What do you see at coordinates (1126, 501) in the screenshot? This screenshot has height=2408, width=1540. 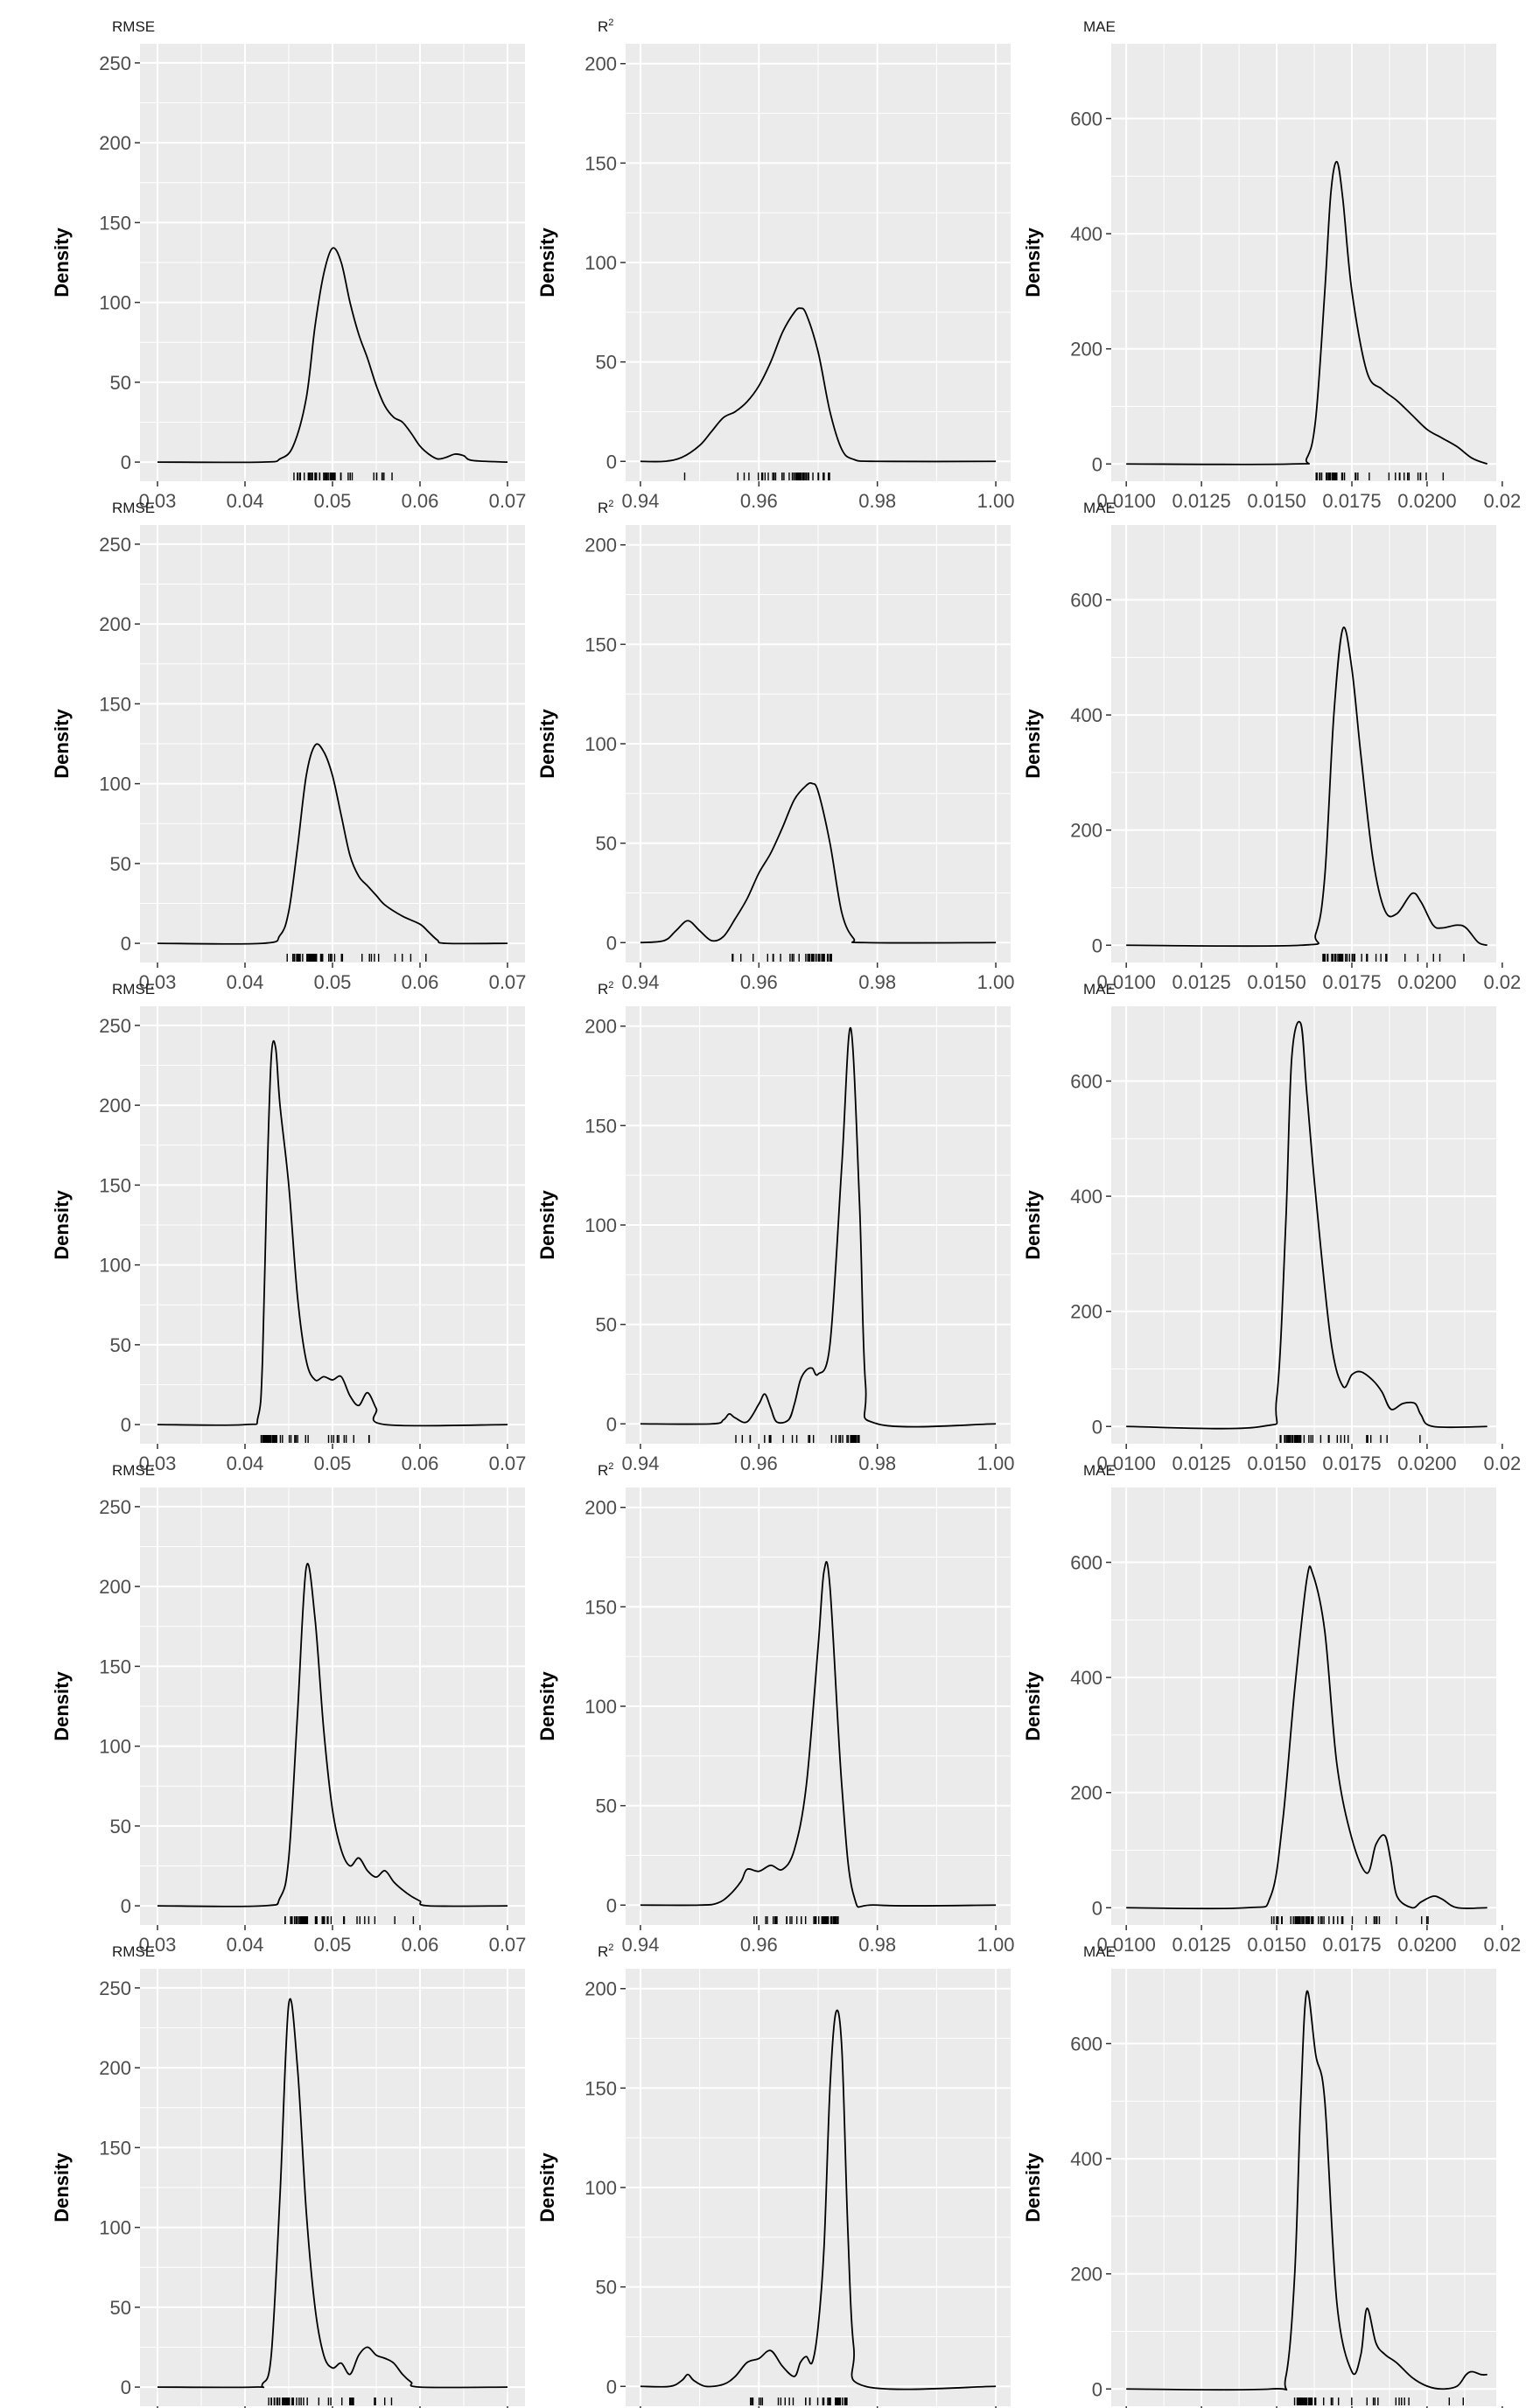 I see `x-tick-label: 0.0100` at bounding box center [1126, 501].